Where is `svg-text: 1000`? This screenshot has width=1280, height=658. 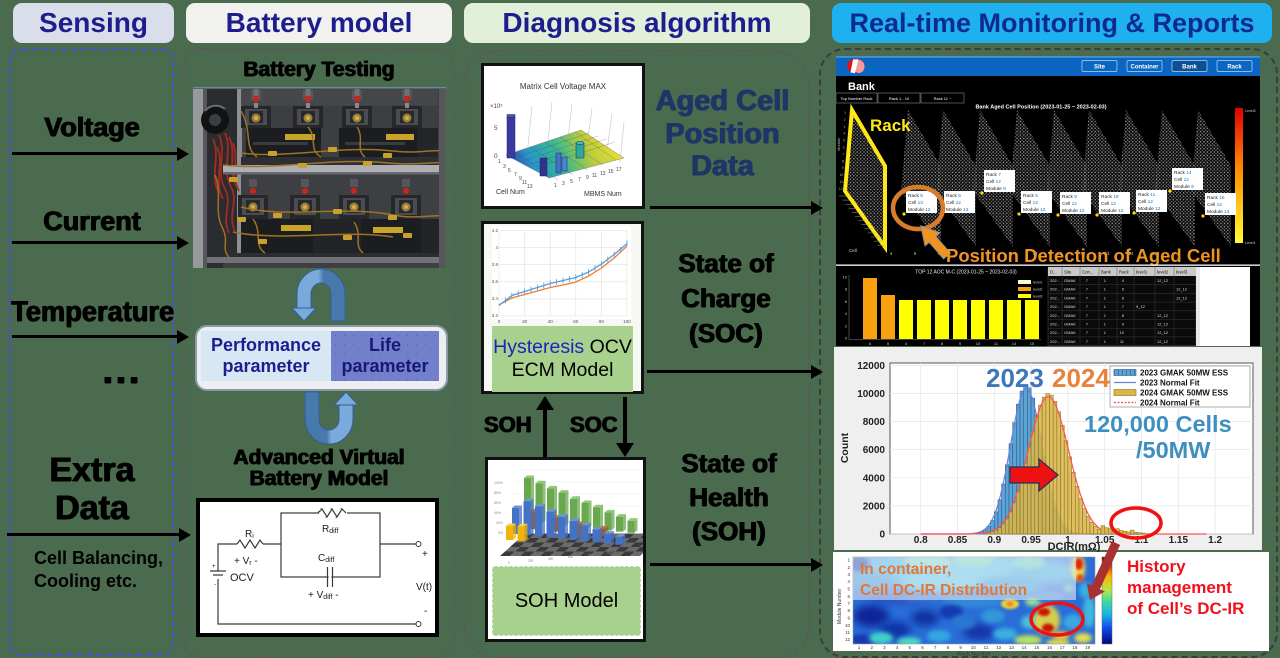
svg-text: 1000 is located at coordinates (609, 553).